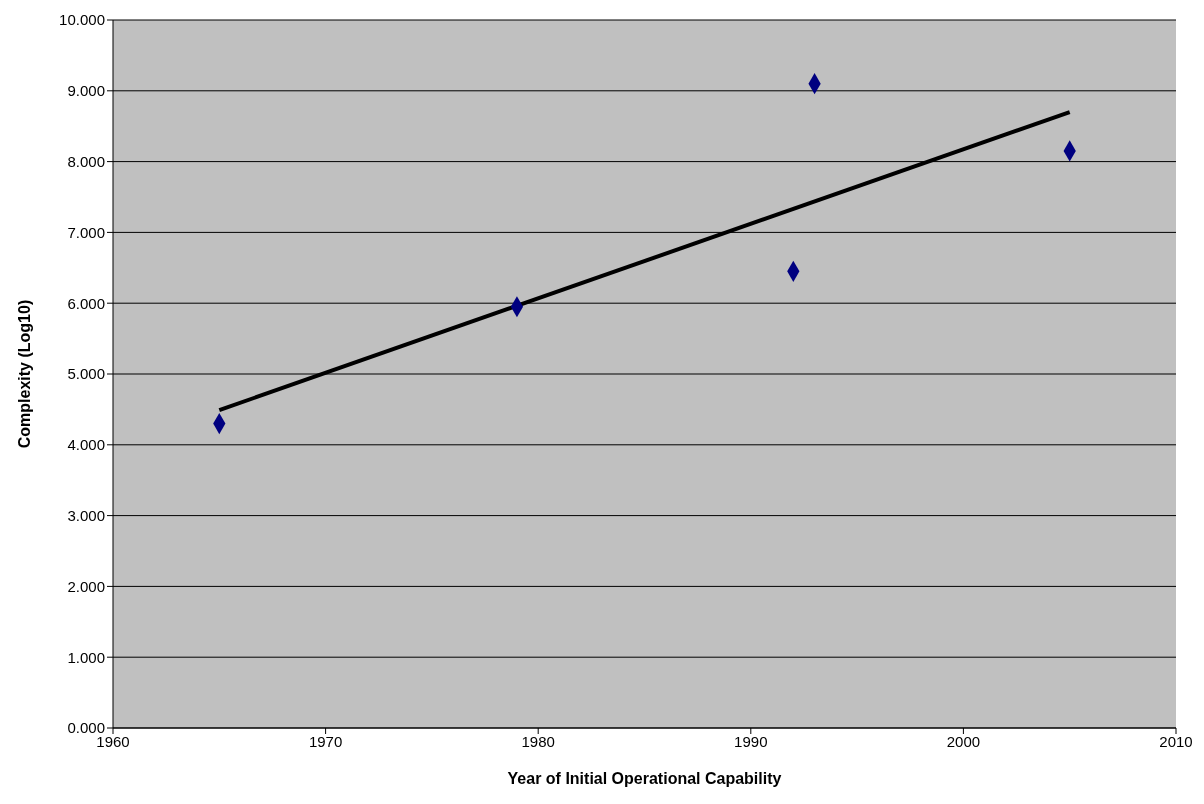 This screenshot has width=1204, height=804. I want to click on y-tick-label: 5.000, so click(86, 374).